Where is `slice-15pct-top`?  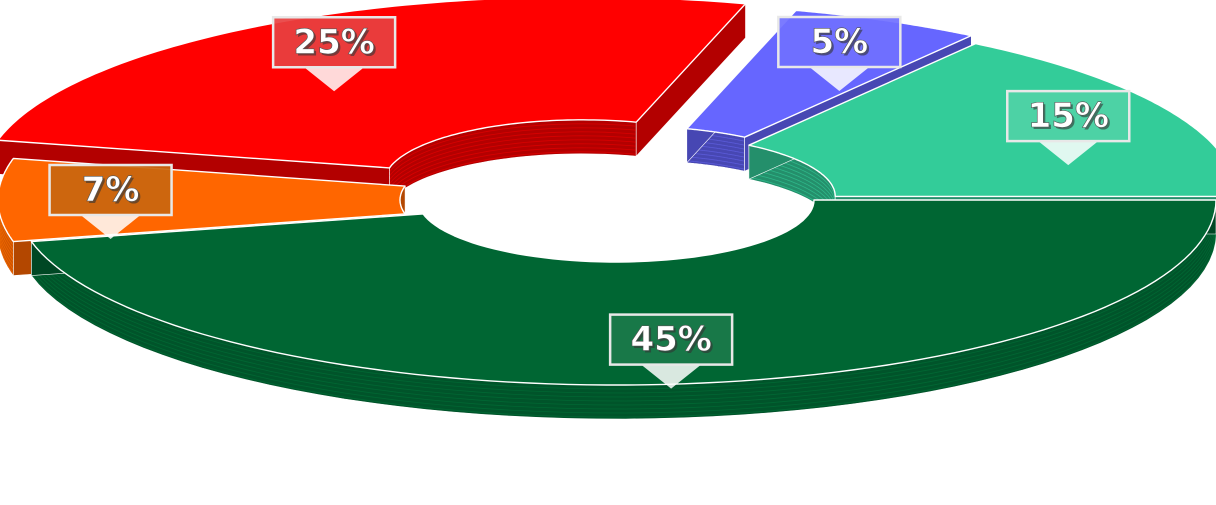 slice-15pct-top is located at coordinates (982, 120).